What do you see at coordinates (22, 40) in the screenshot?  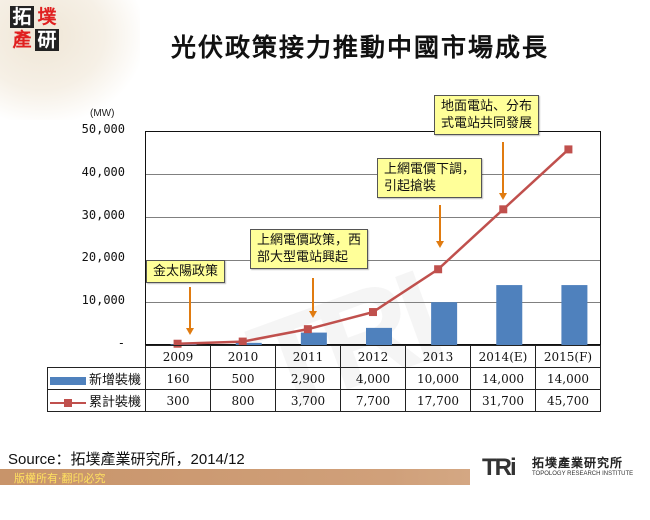 I see `logo-char: 產` at bounding box center [22, 40].